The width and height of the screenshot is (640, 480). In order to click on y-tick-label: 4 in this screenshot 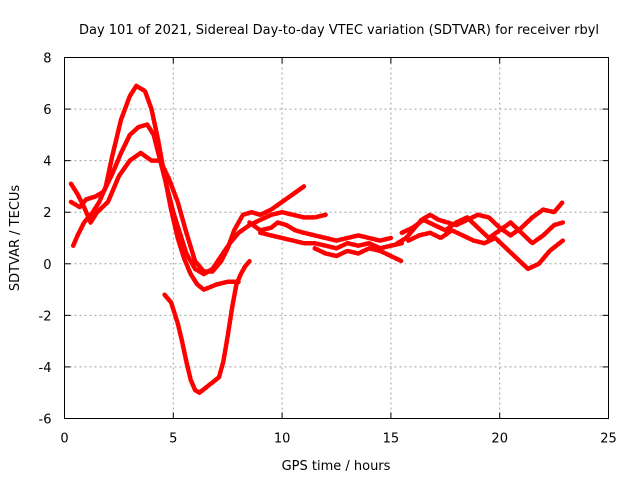, I will do `click(47, 162)`.